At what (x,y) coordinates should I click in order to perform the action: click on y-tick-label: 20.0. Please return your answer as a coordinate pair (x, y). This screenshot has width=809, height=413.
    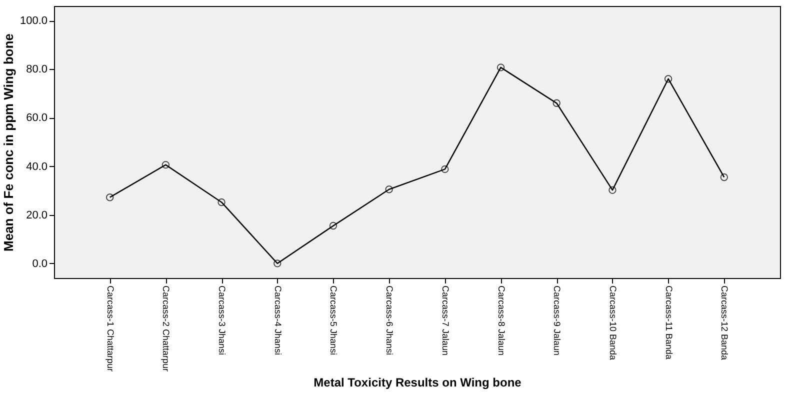
    Looking at the image, I should click on (37, 215).